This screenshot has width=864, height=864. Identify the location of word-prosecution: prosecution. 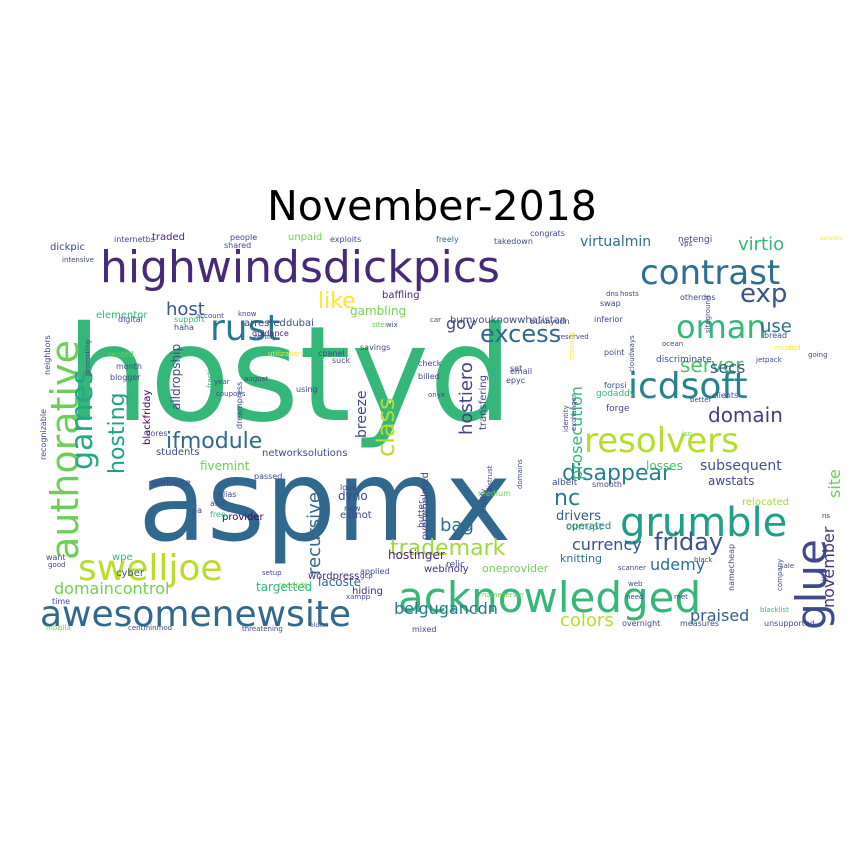
(576, 433).